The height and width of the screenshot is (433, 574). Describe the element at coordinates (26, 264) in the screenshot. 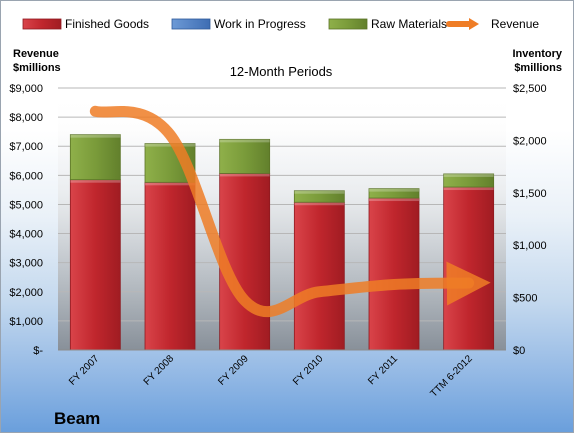

I see `left-axis-tick-label: $3,000` at that location.